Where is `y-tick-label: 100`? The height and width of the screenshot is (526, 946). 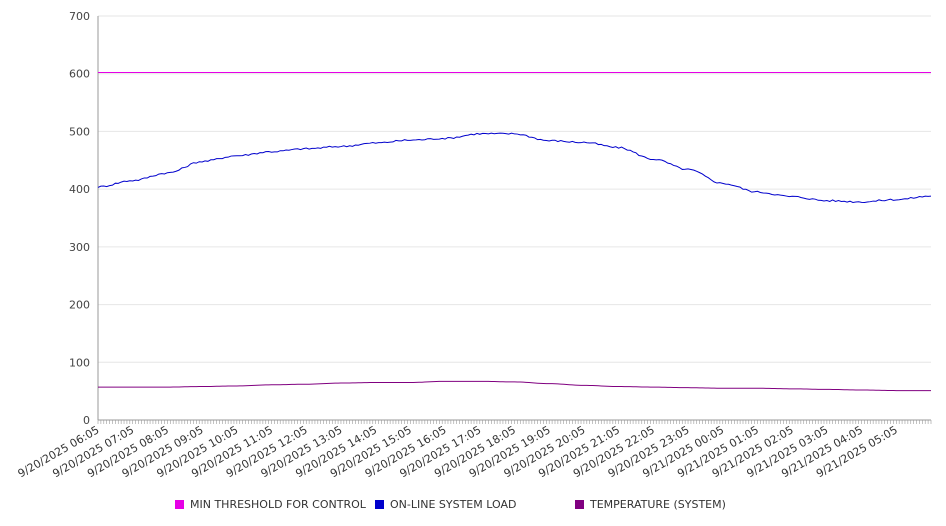 y-tick-label: 100 is located at coordinates (79, 362).